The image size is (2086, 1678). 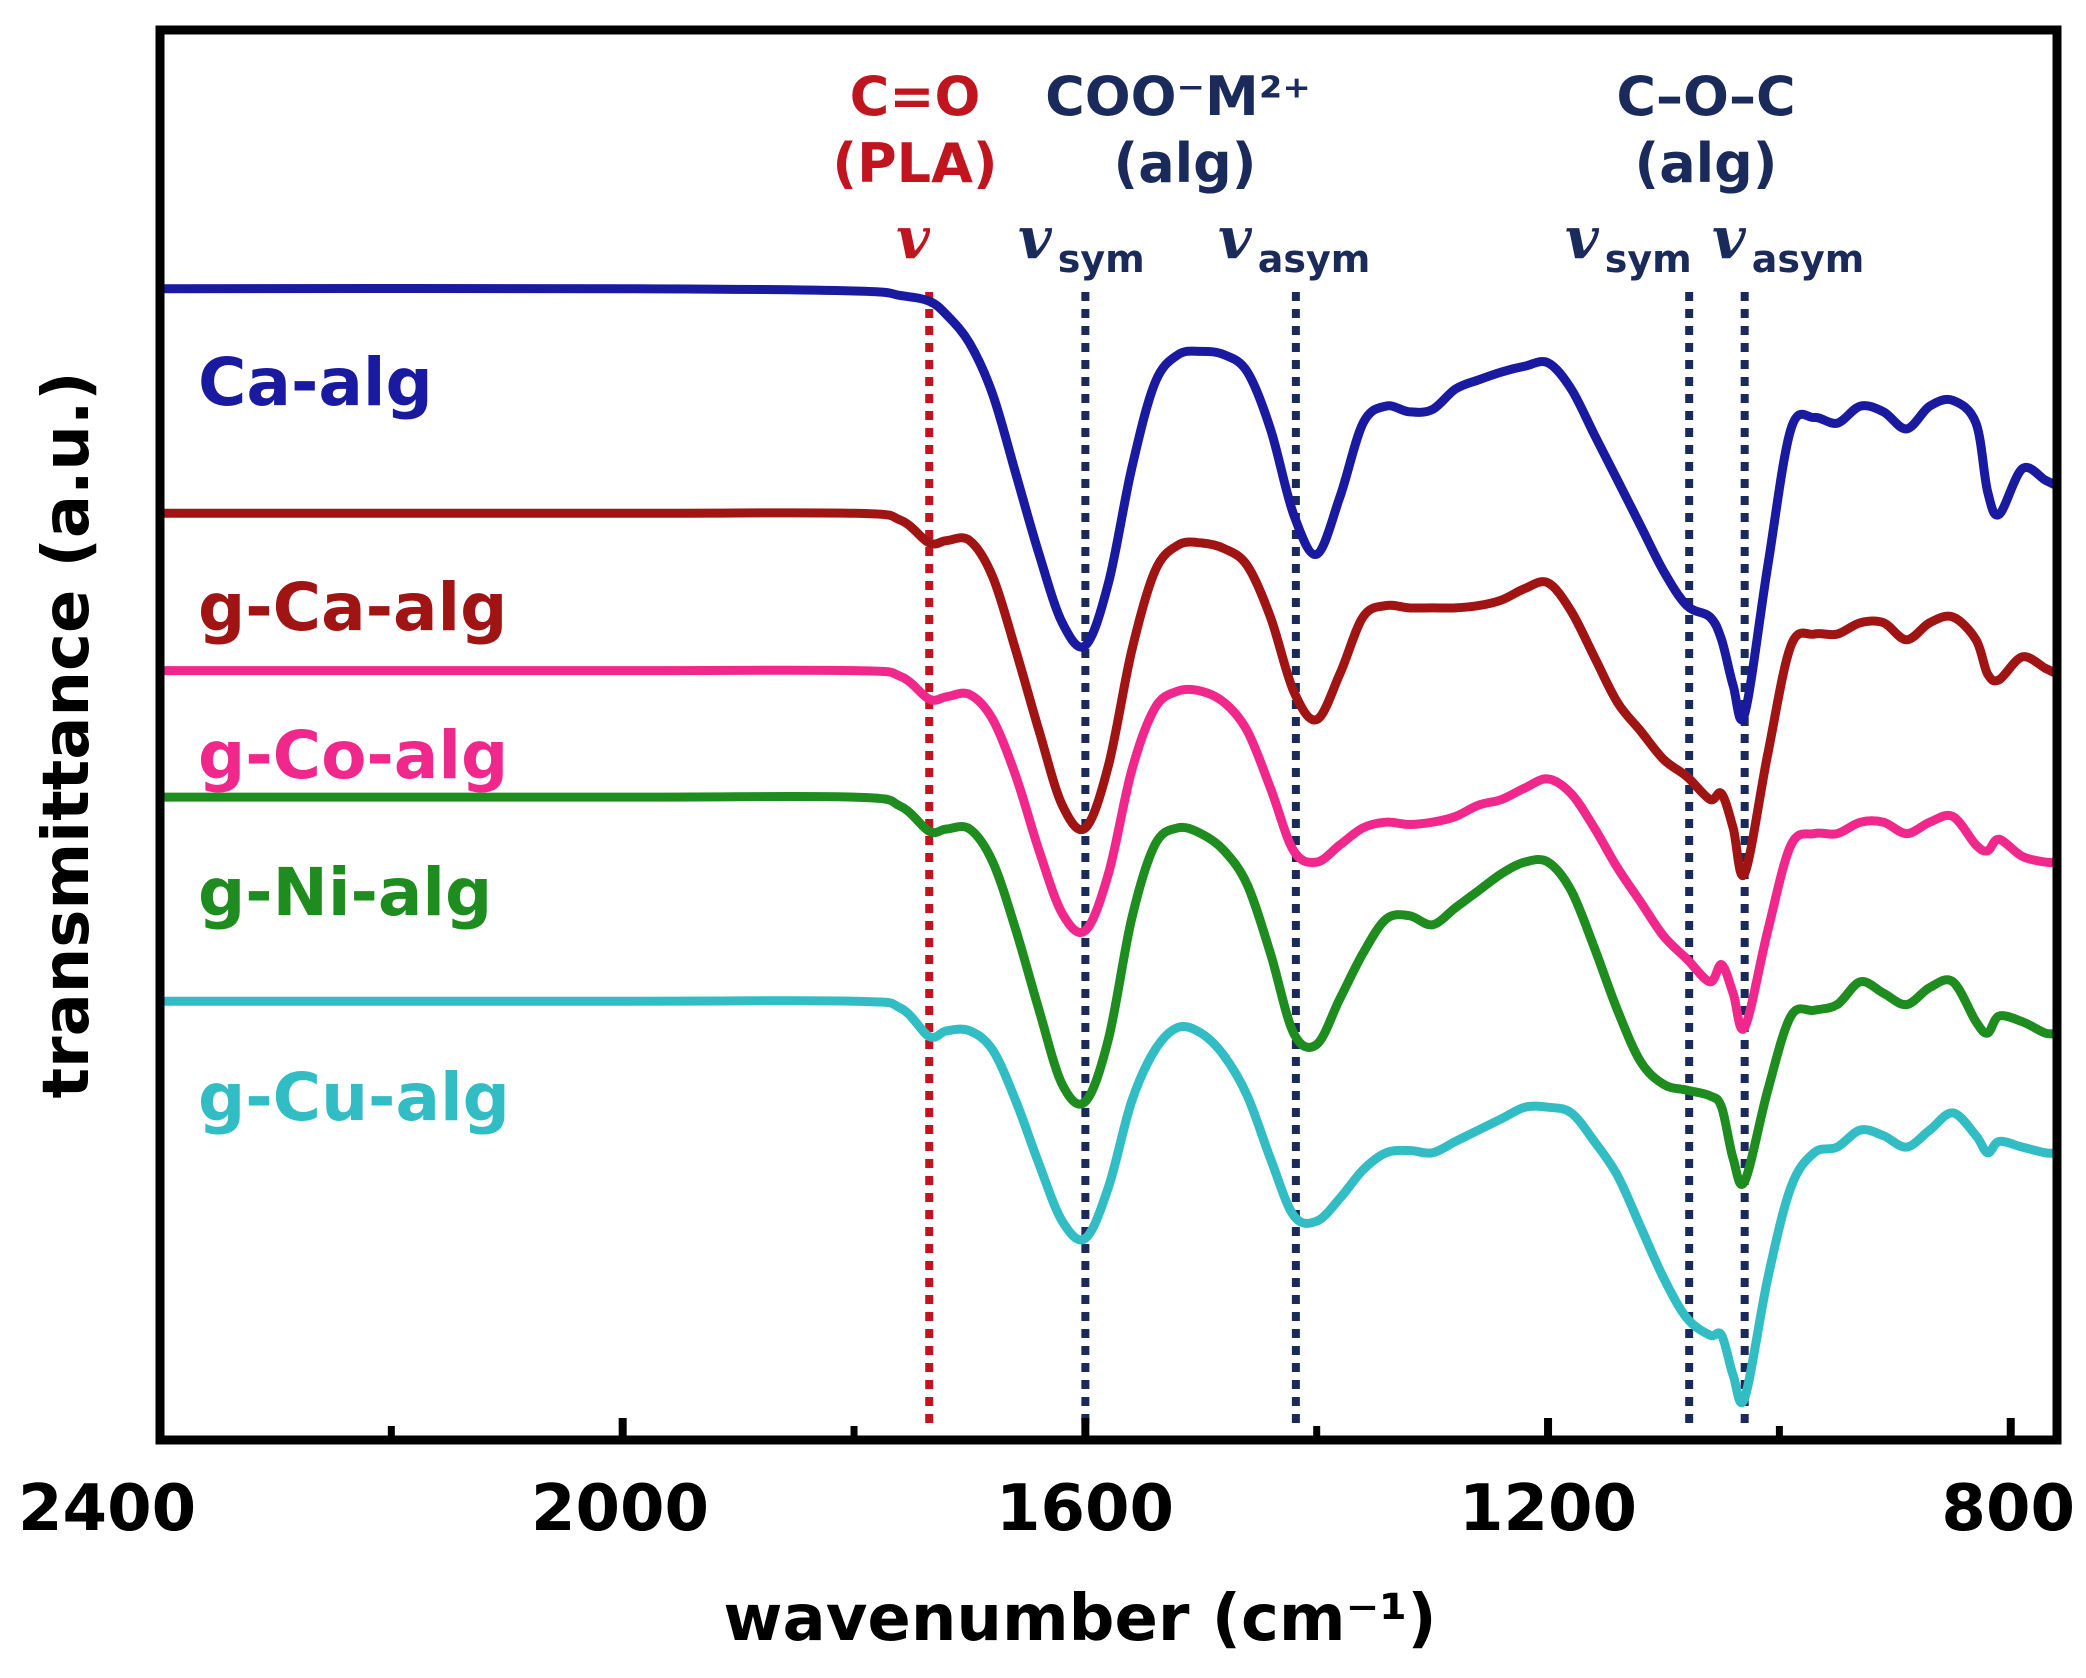 I want to click on annotation-coc-asym: v asym, so click(x=1788, y=242).